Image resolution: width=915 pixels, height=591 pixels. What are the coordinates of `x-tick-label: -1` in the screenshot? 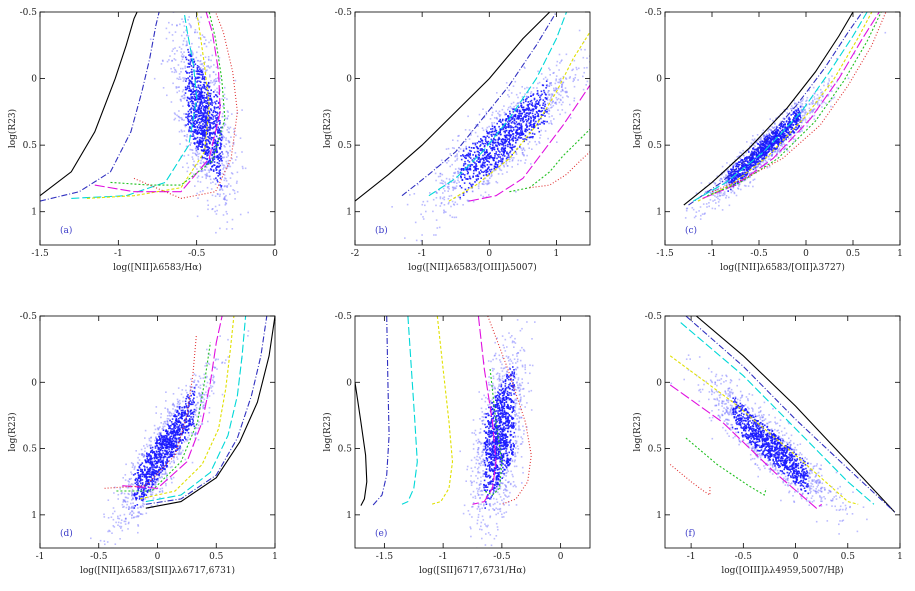 It's located at (712, 254).